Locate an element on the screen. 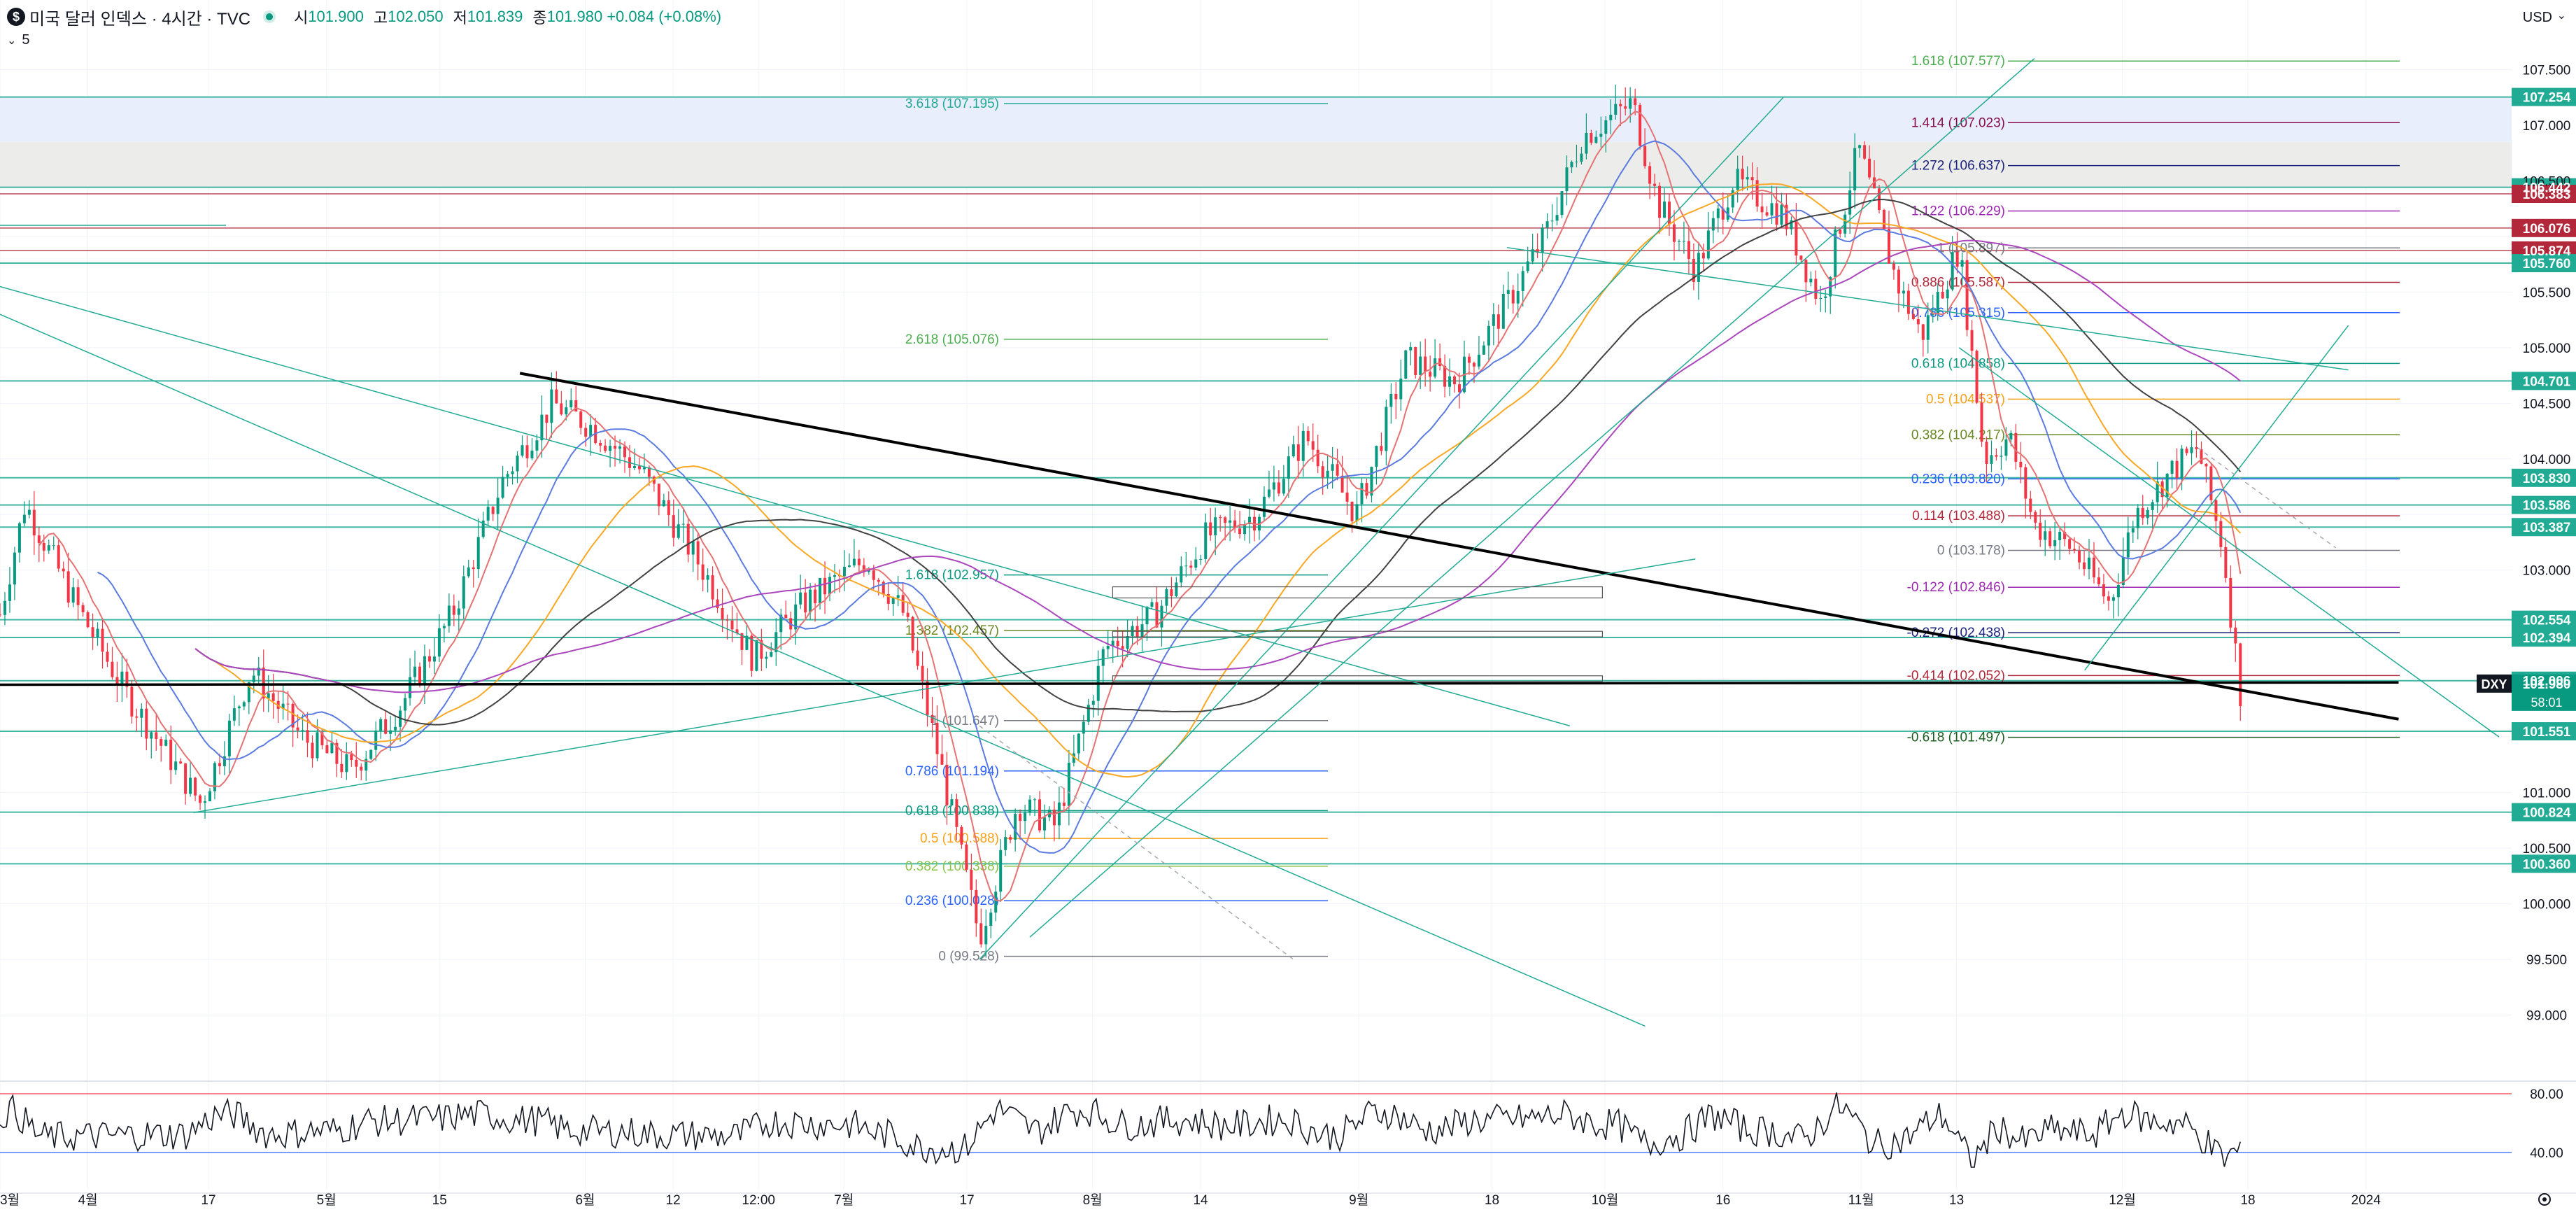 The image size is (2576, 1212). price-label-value: 100.360 is located at coordinates (2547, 864).